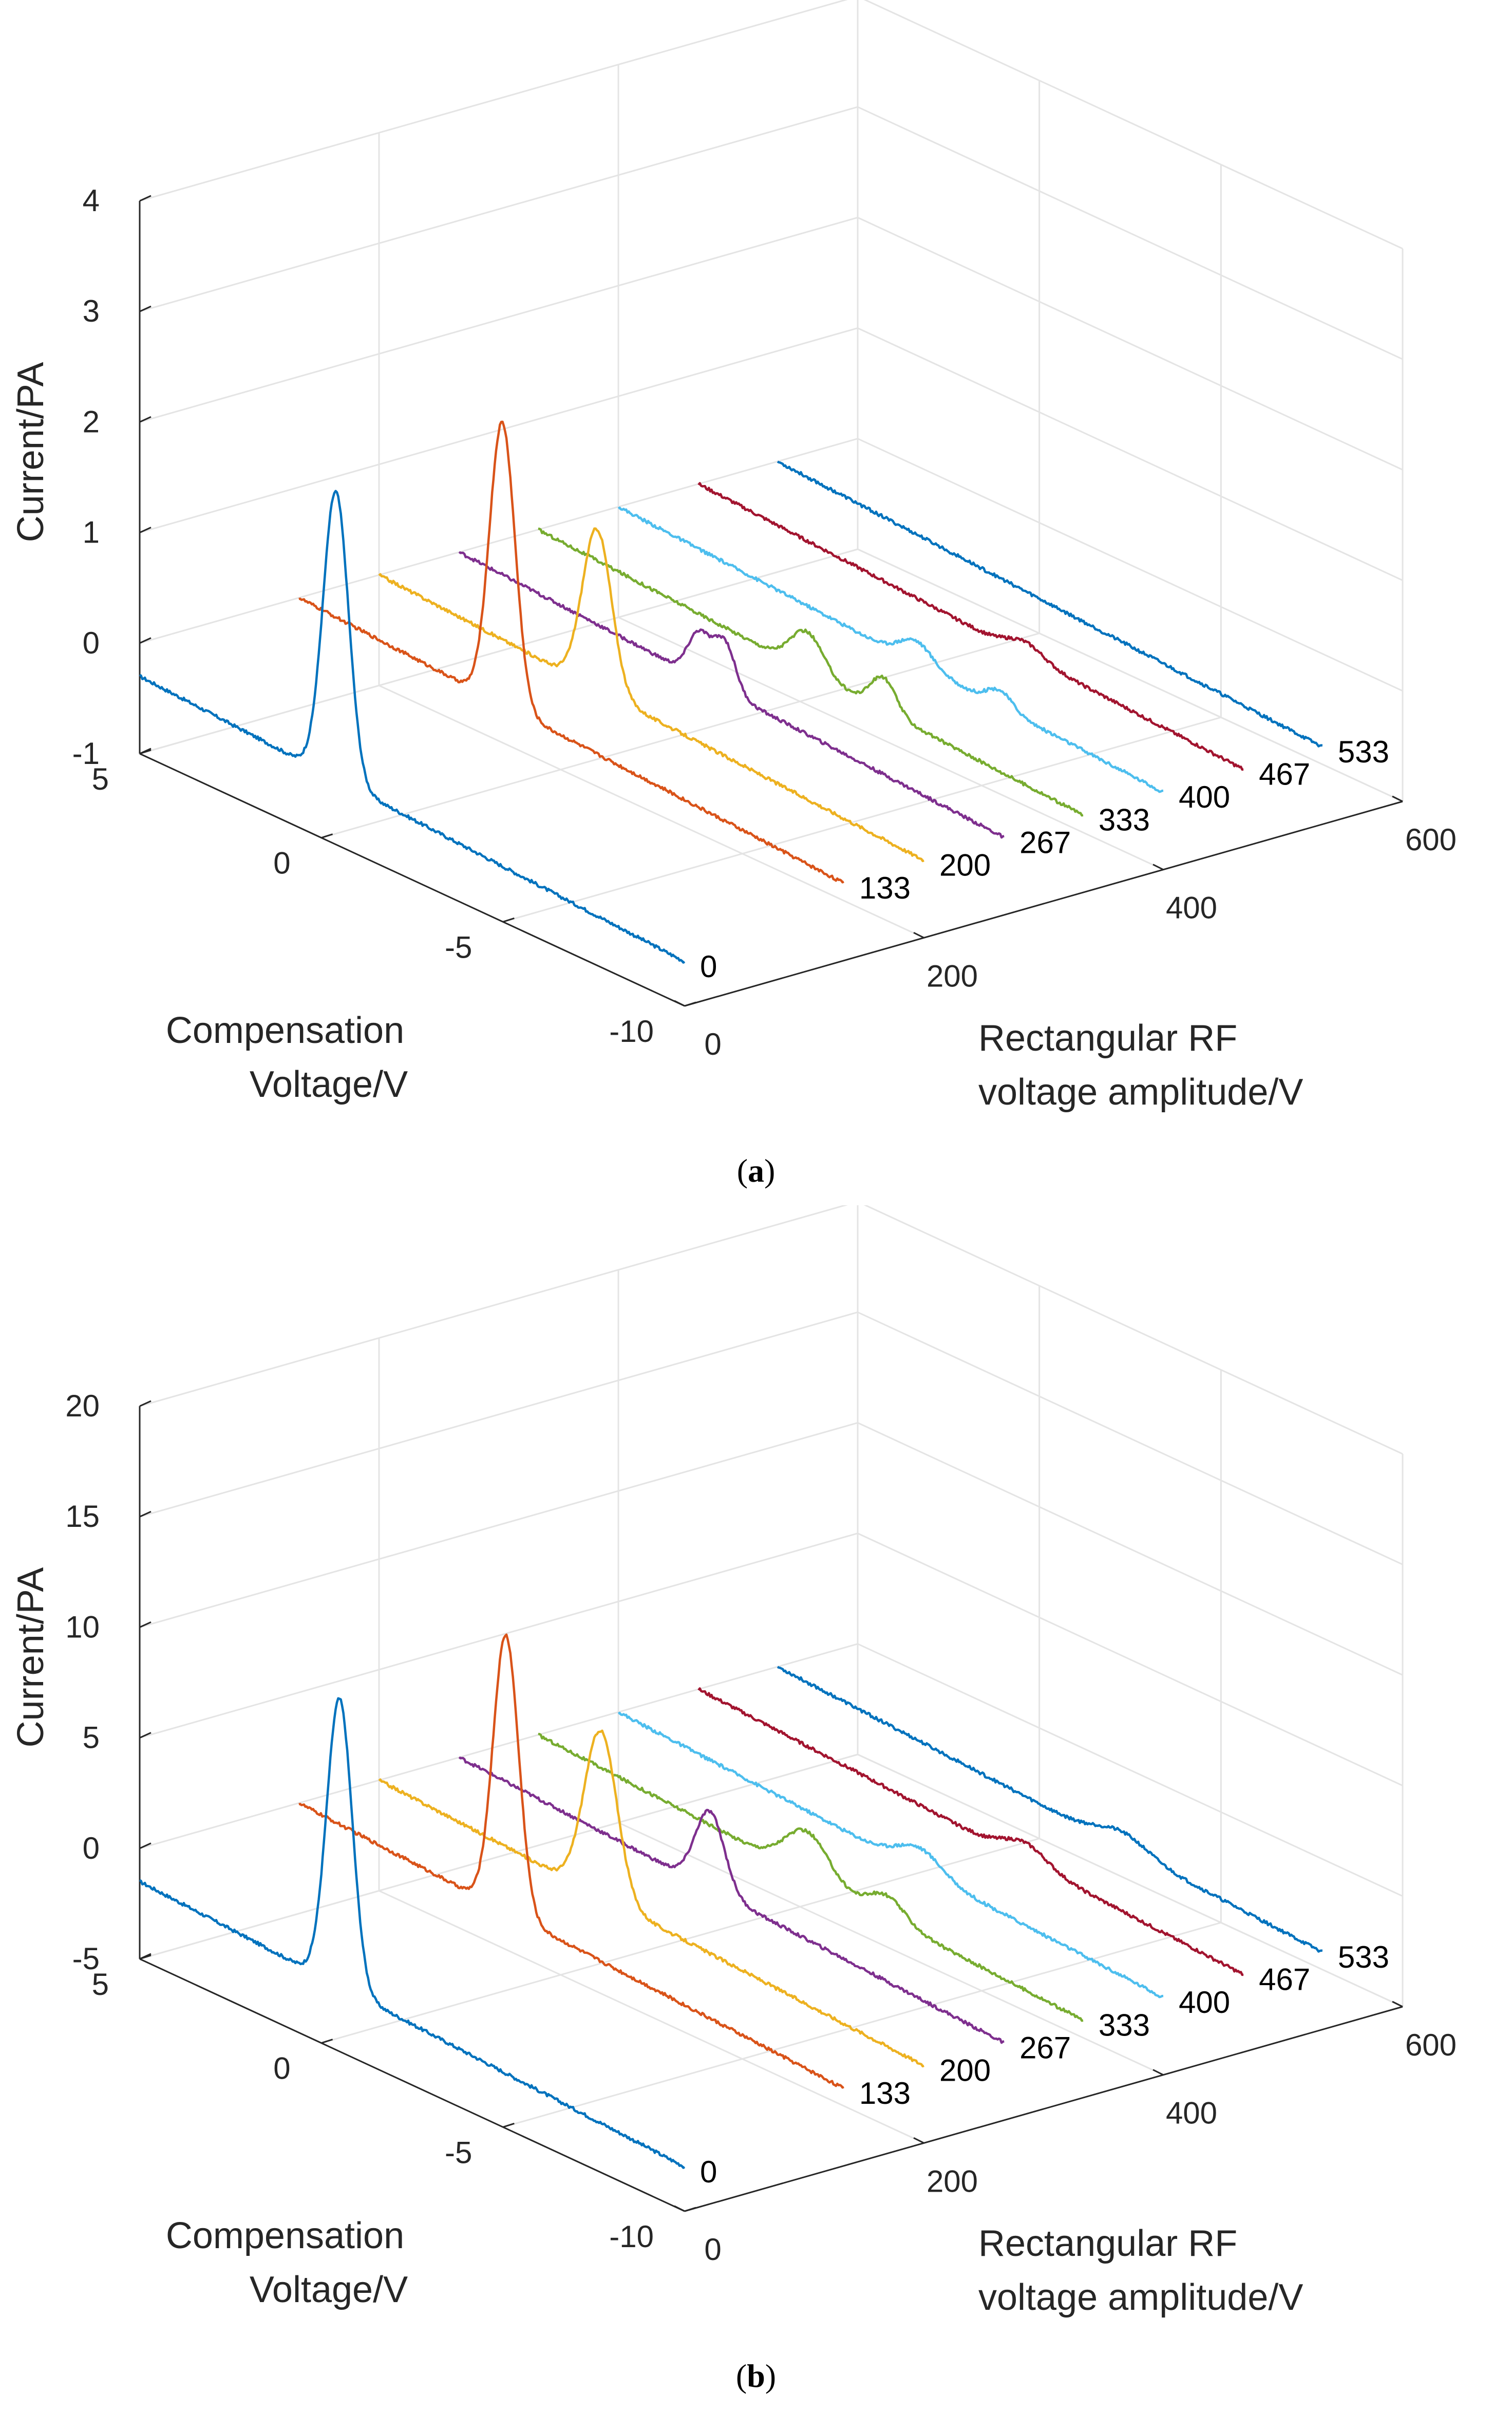 This screenshot has height=2410, width=1512. What do you see at coordinates (1124, 2025) in the screenshot?
I see `series-label-333: 333` at bounding box center [1124, 2025].